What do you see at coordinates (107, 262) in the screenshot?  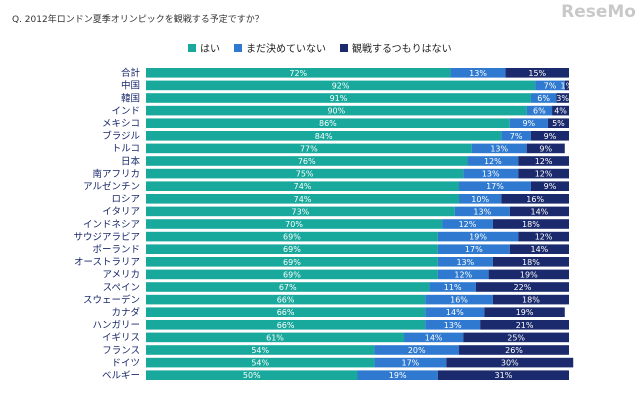 I see `category-label: オーストラリア` at bounding box center [107, 262].